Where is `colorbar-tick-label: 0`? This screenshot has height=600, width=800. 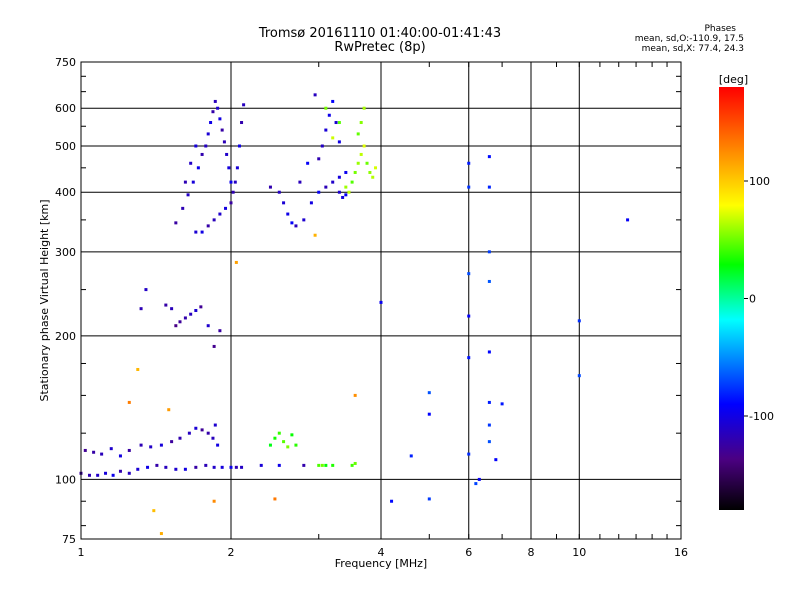
colorbar-tick-label: 0 is located at coordinates (752, 299).